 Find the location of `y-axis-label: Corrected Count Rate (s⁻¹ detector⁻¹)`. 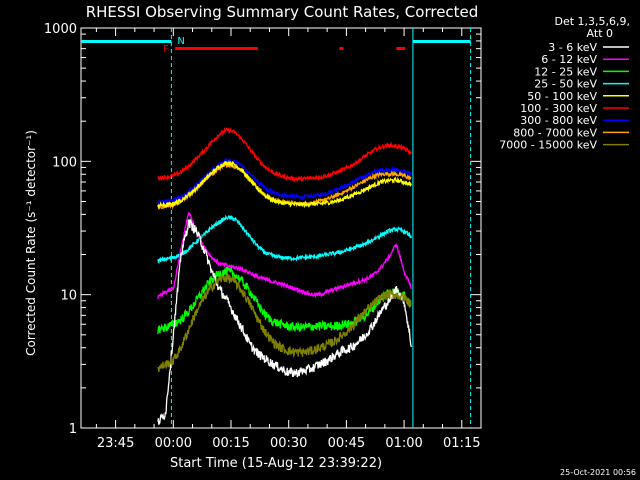

y-axis-label: Corrected Count Rate (s⁻¹ detector⁻¹) is located at coordinates (31, 243).